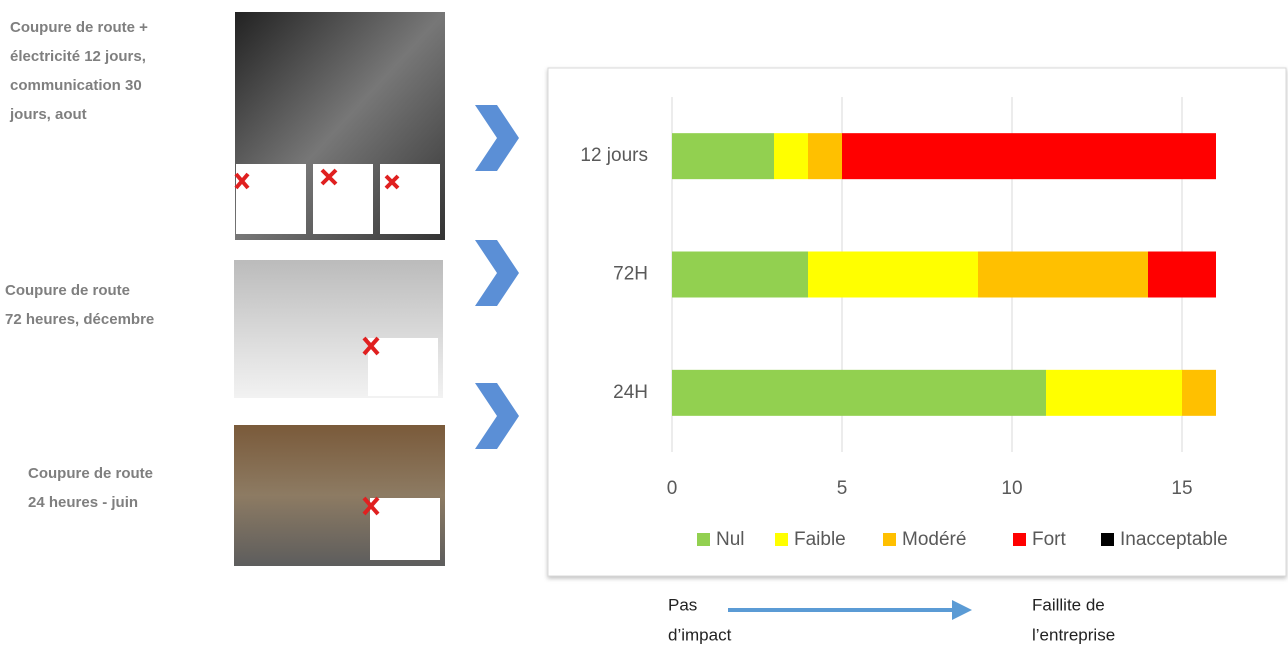 The image size is (1288, 653). I want to click on chevrons, so click(497, 277).